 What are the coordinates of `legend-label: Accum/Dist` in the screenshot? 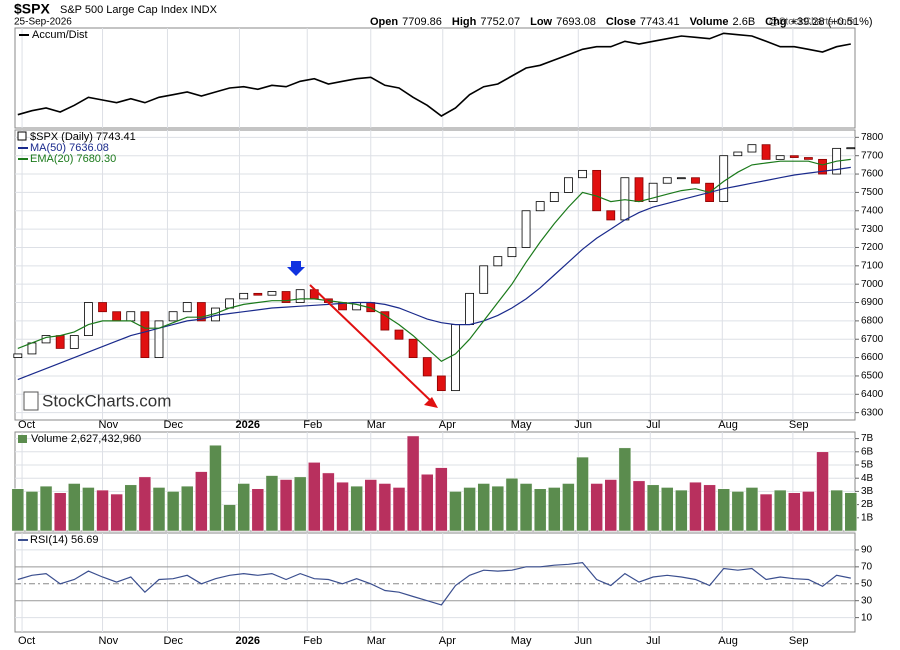 It's located at (60, 35).